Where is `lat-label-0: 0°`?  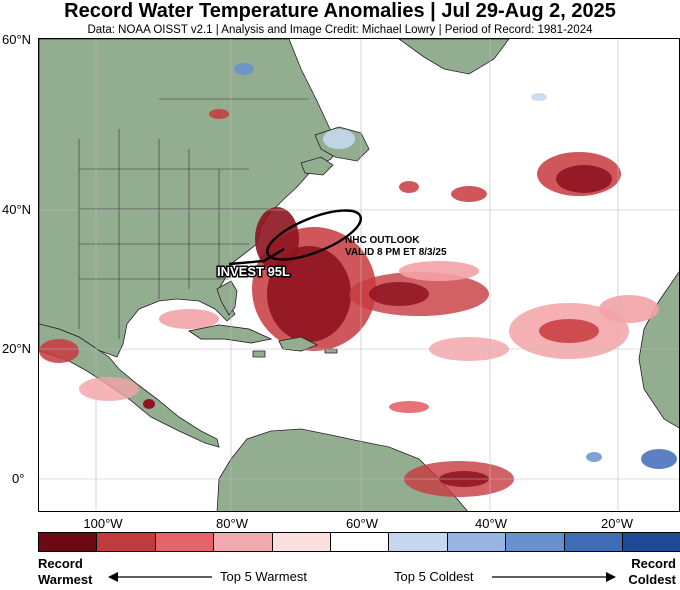 lat-label-0: 0° is located at coordinates (18, 478).